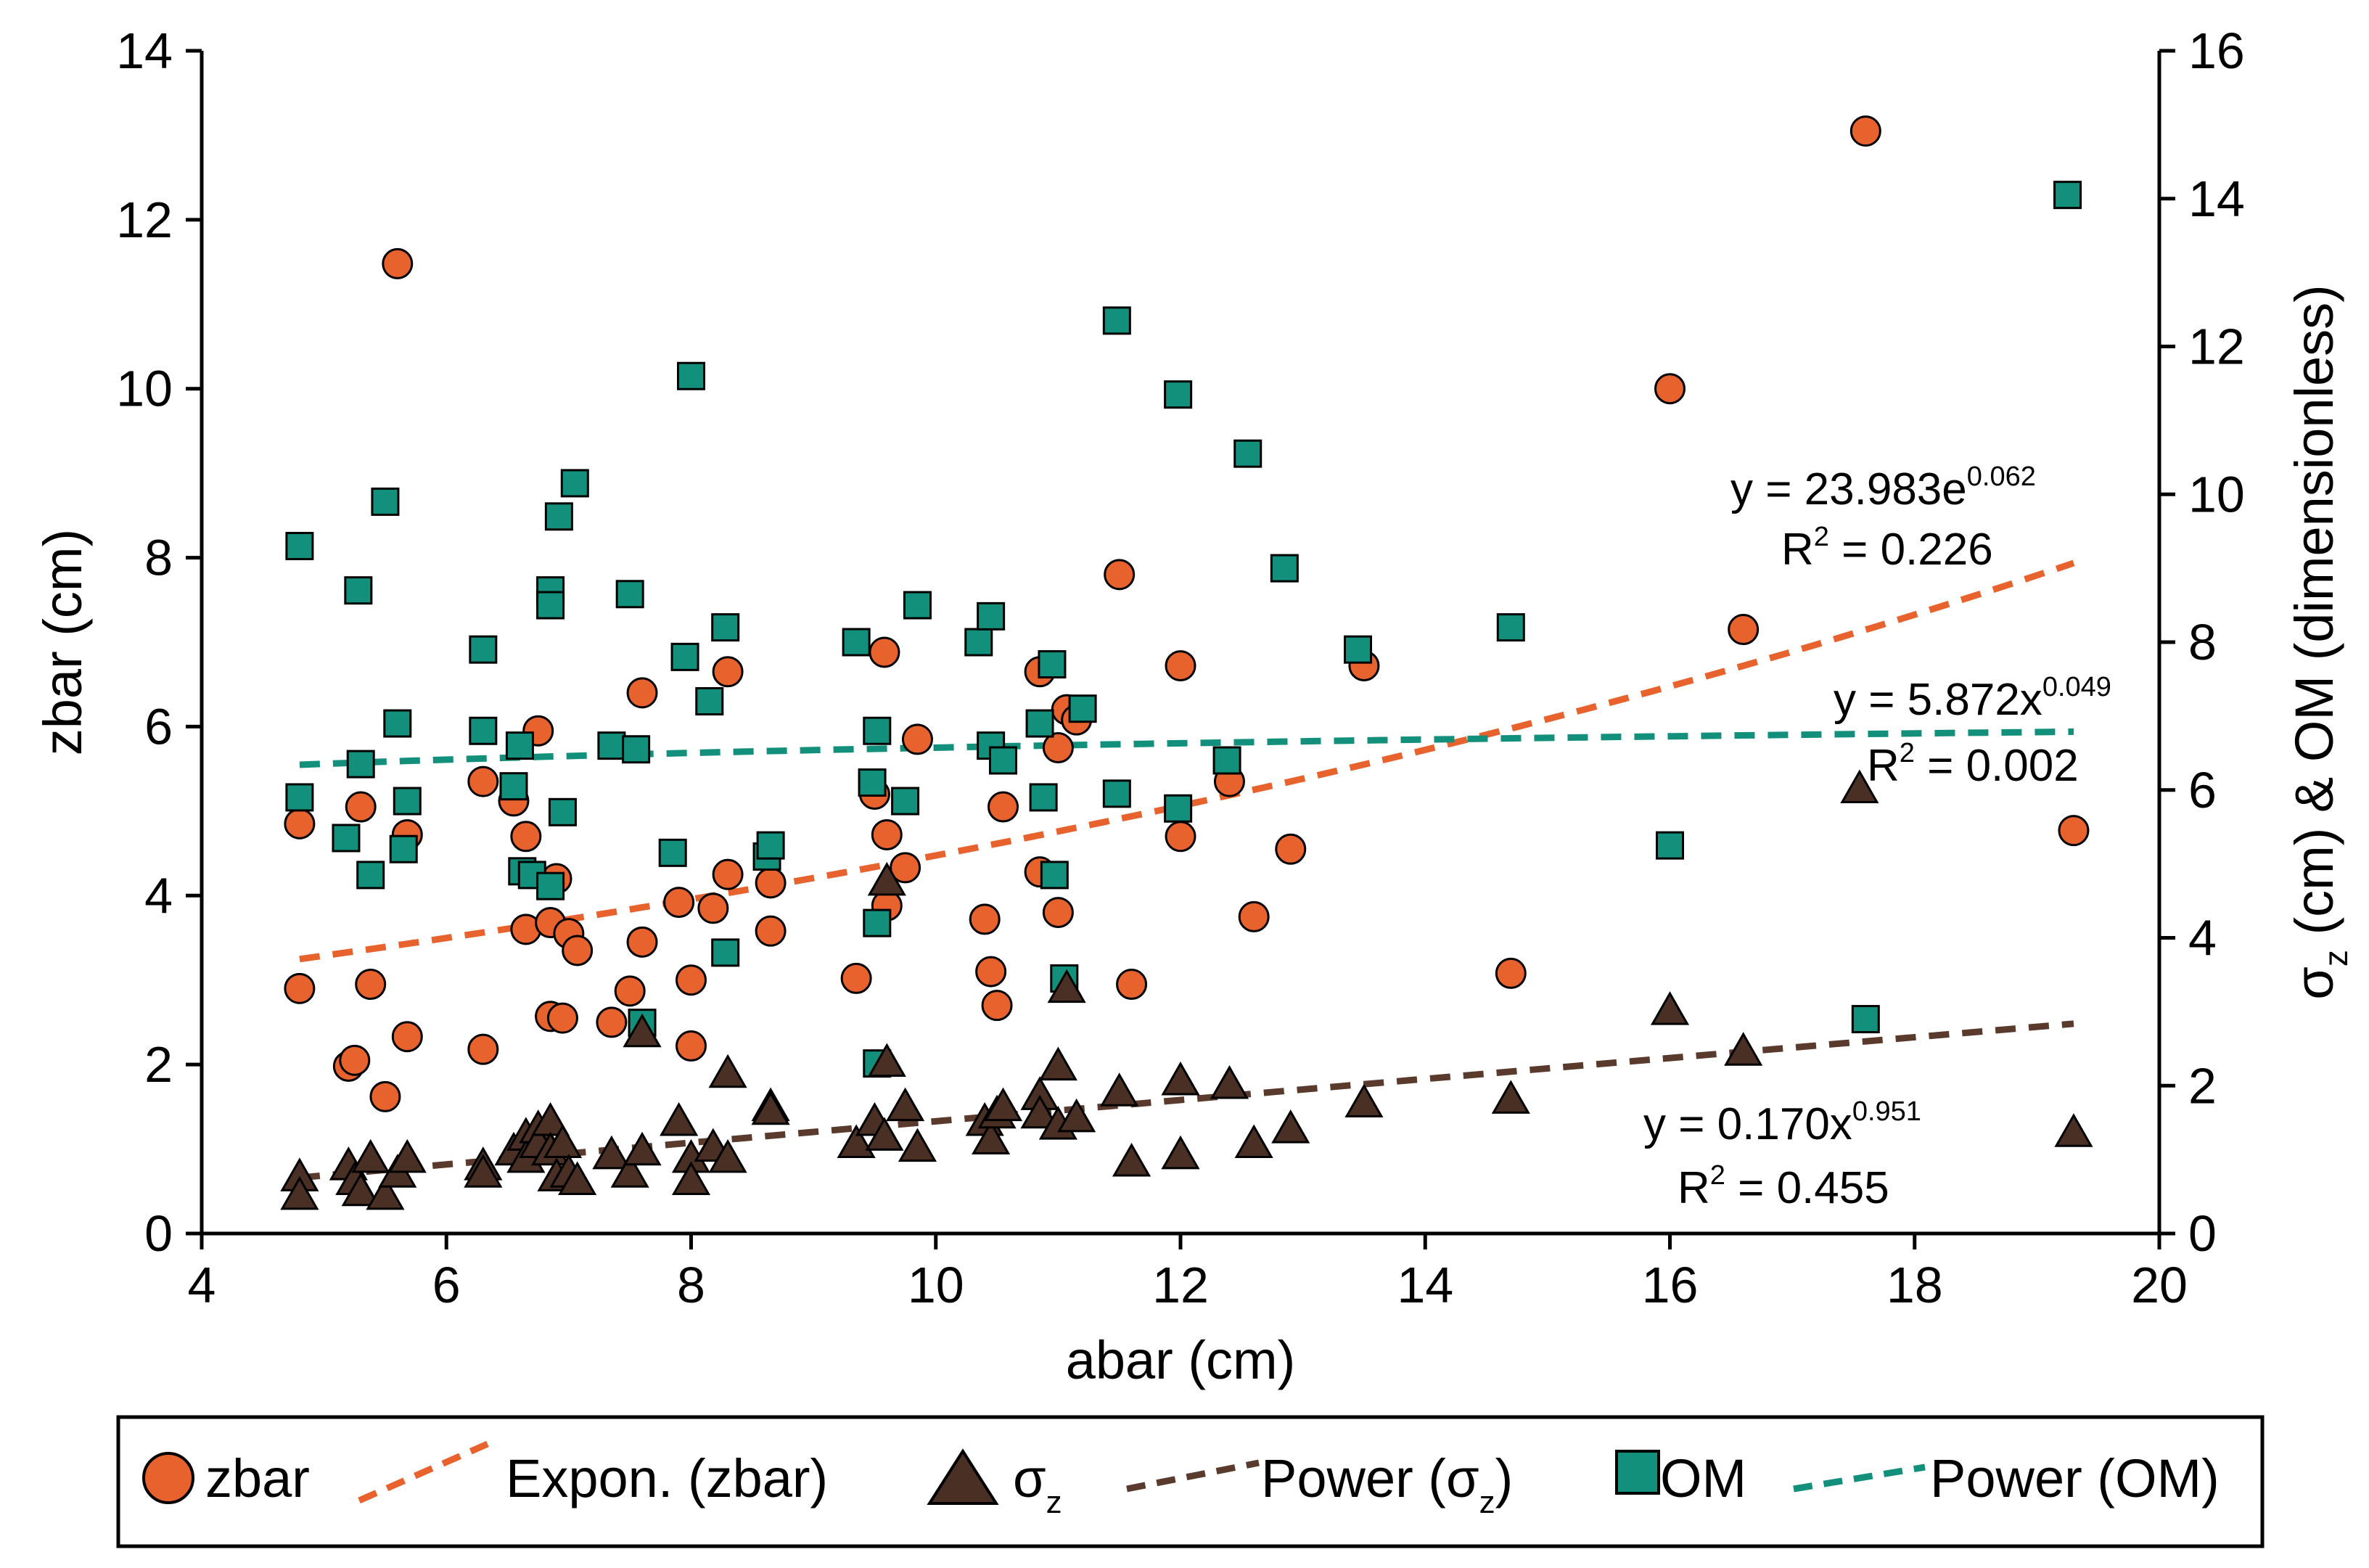  Describe the element at coordinates (144, 50) in the screenshot. I see `y-tick-label: 14` at that location.